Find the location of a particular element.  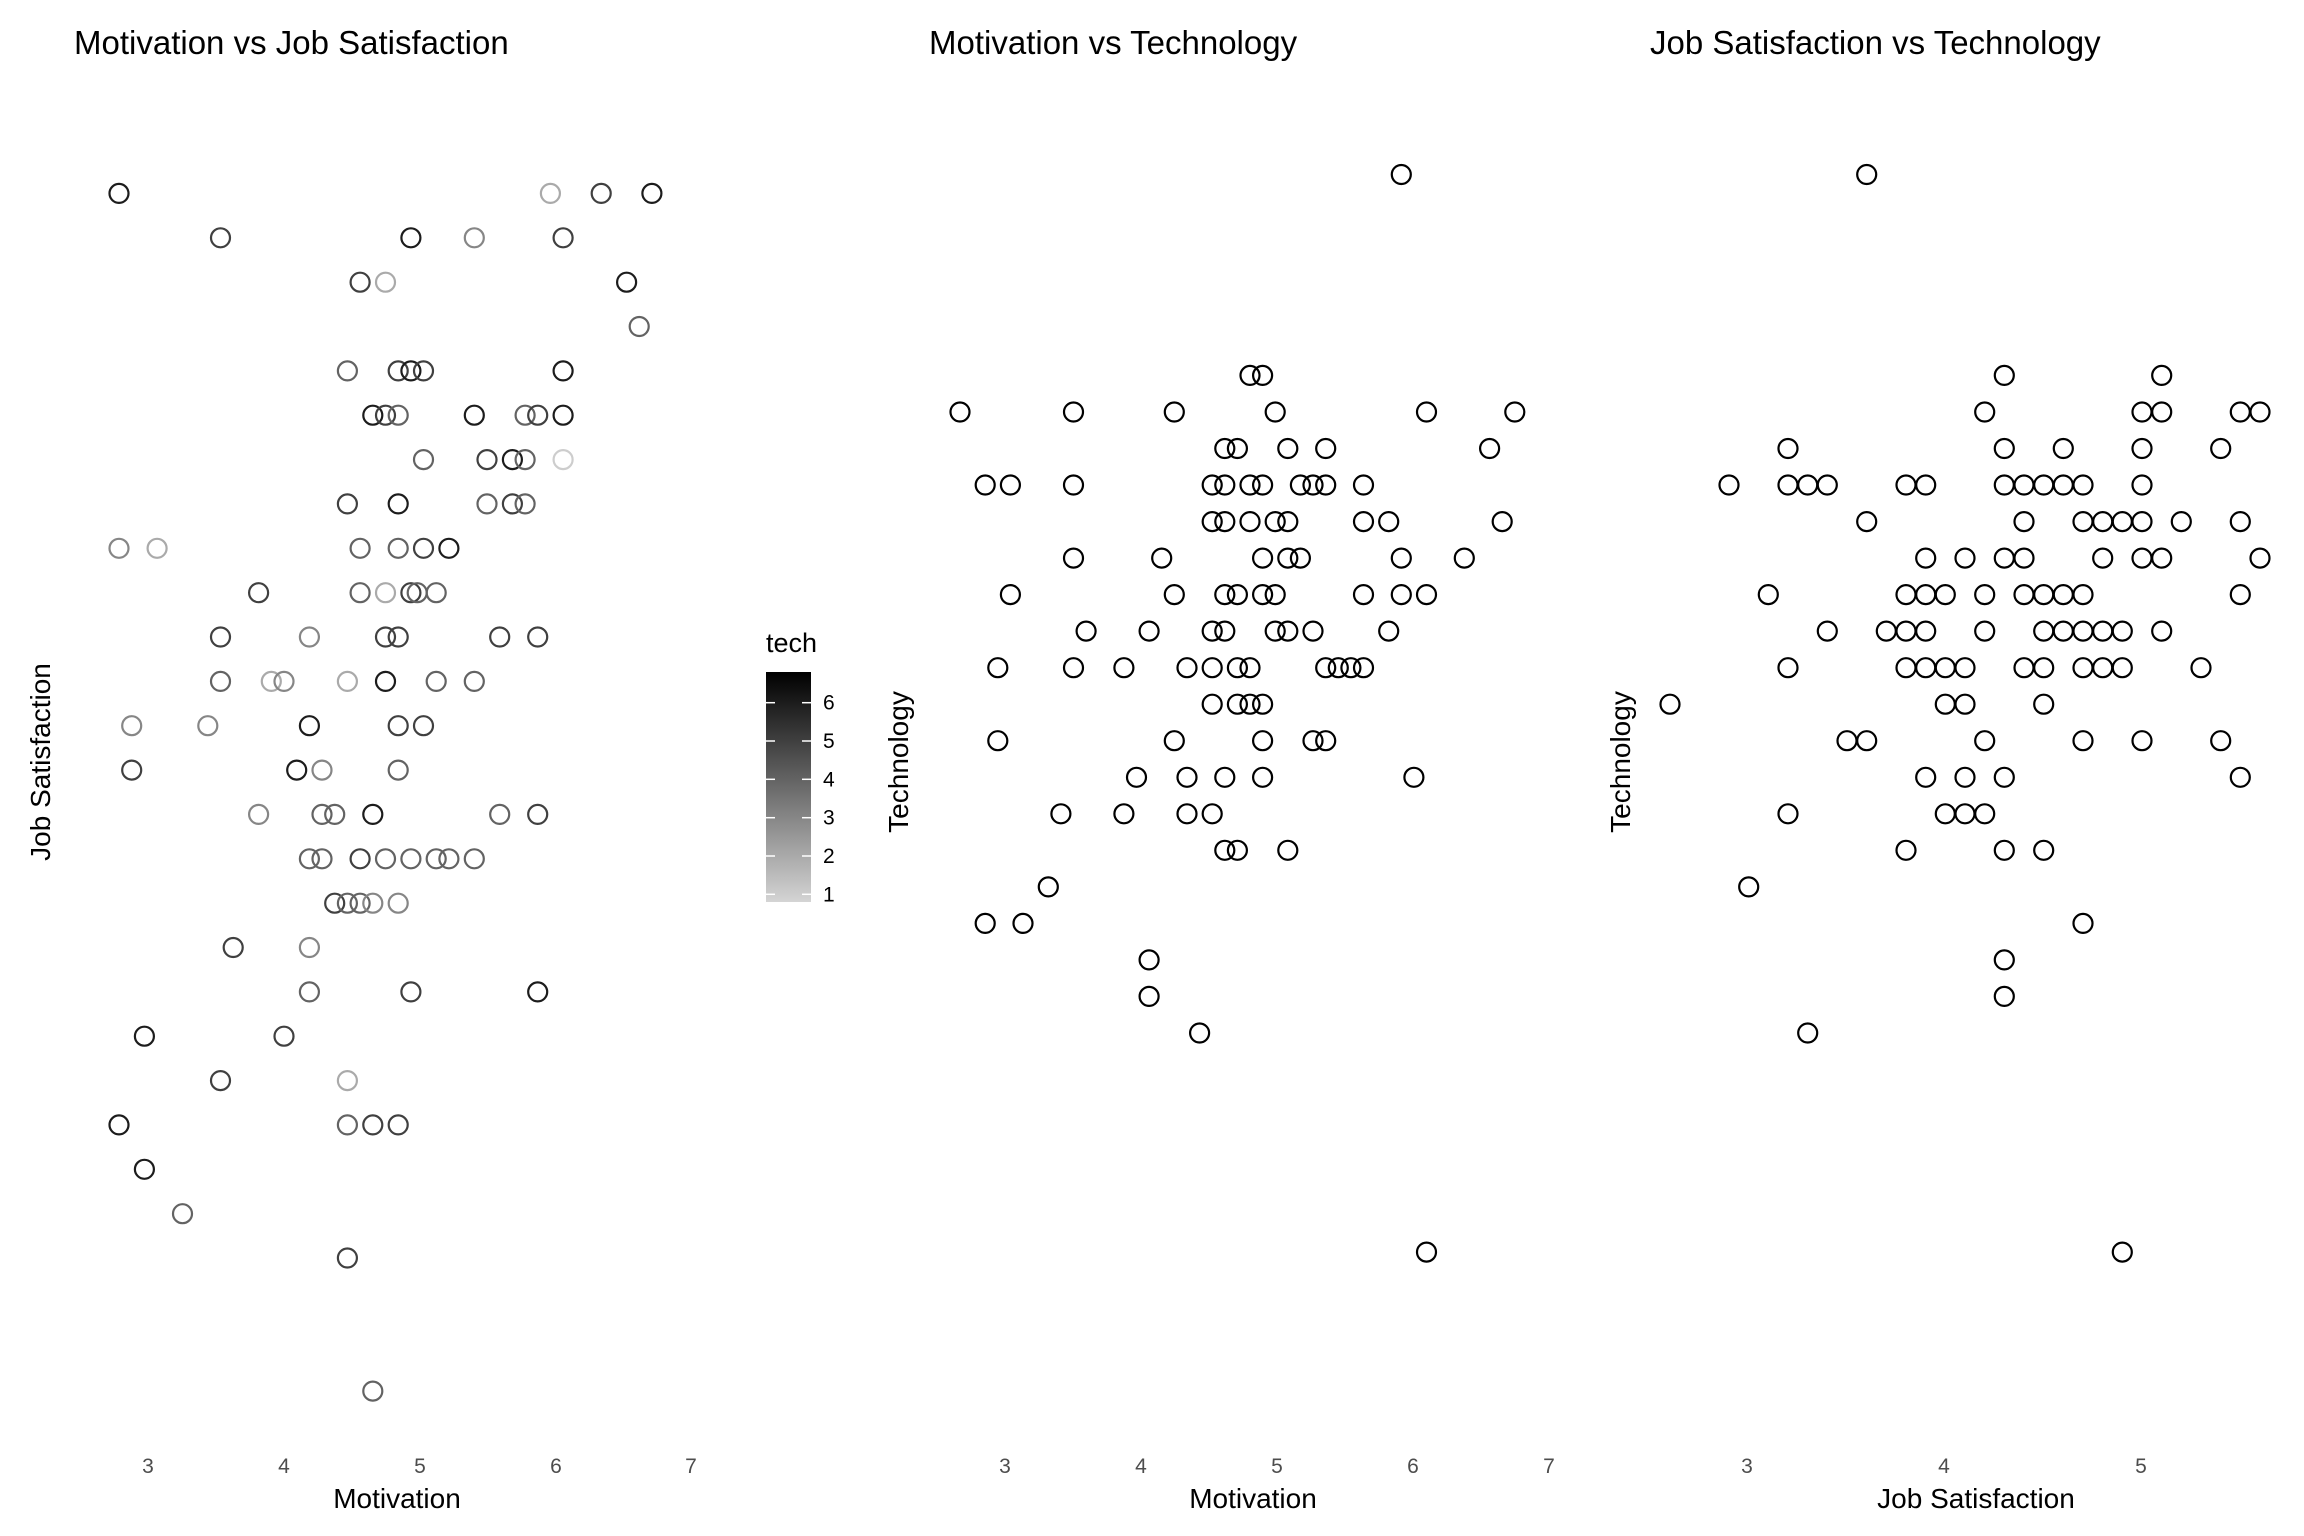

chart-title: Motivation vs Job Satisfaction is located at coordinates (291, 42).